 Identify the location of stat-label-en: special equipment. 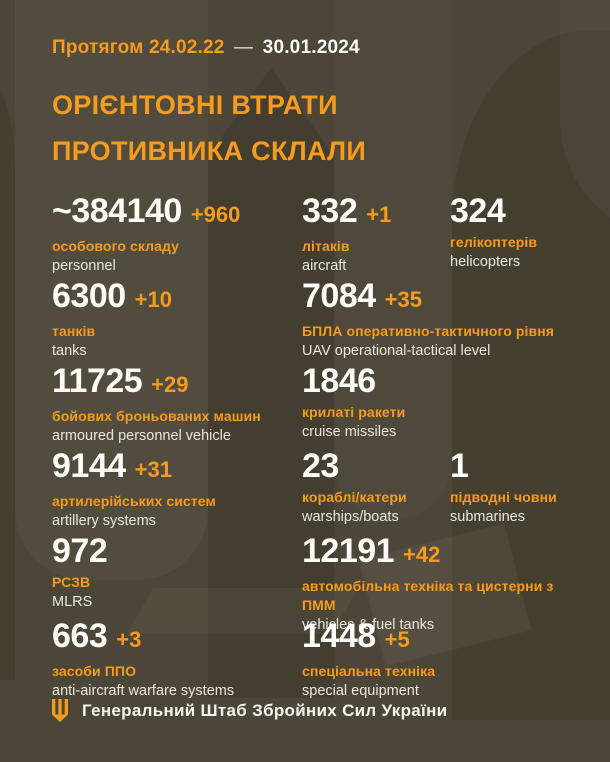
(360, 691).